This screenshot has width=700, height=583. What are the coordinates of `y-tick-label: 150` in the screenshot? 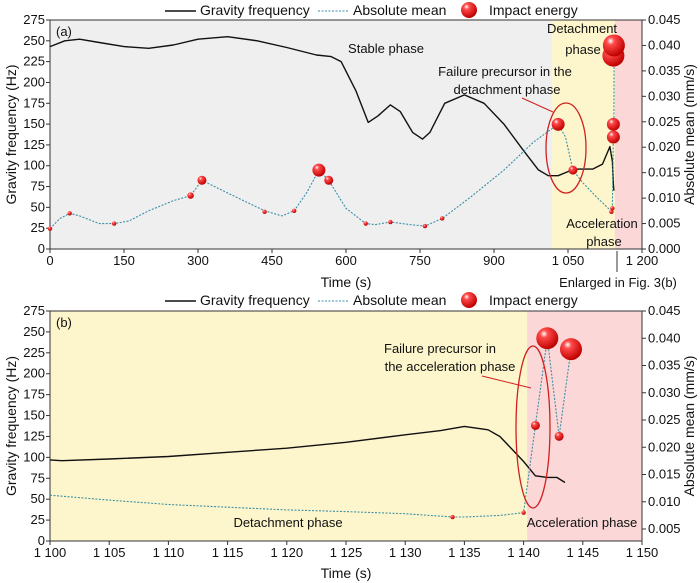 It's located at (34, 123).